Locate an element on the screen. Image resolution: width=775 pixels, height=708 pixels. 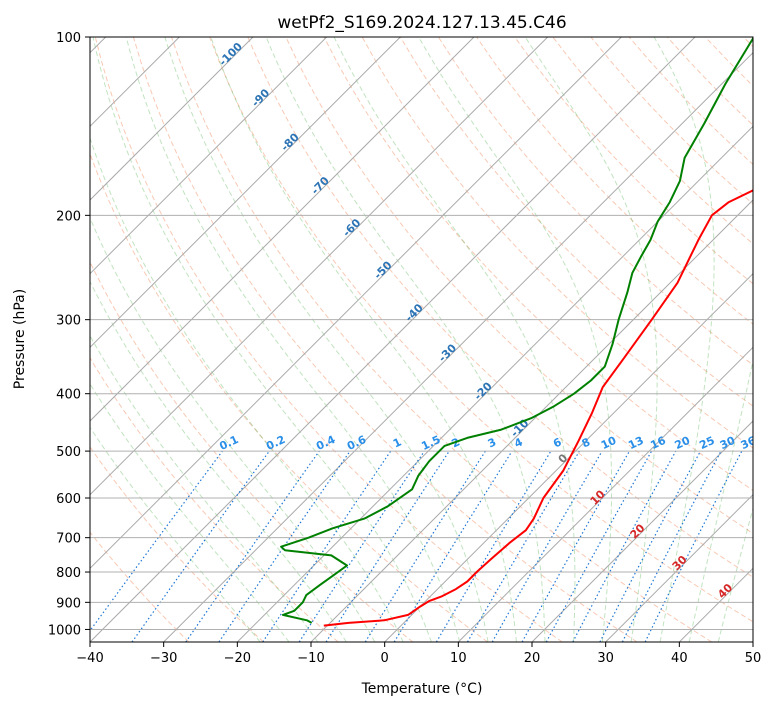
mixing-ratio-label: 30 is located at coordinates (728, 443).